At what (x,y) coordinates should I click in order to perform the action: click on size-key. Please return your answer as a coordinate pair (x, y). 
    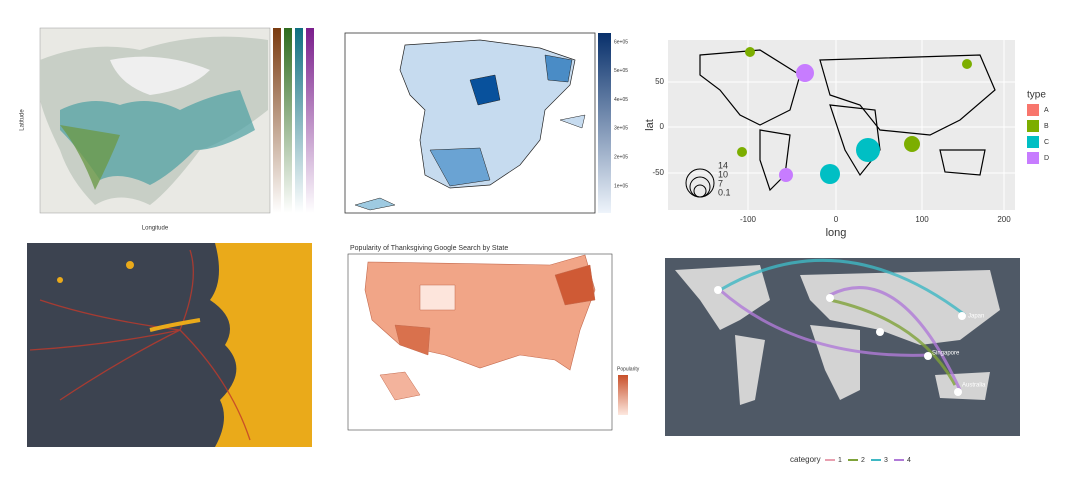
    Looking at the image, I should click on (700, 191).